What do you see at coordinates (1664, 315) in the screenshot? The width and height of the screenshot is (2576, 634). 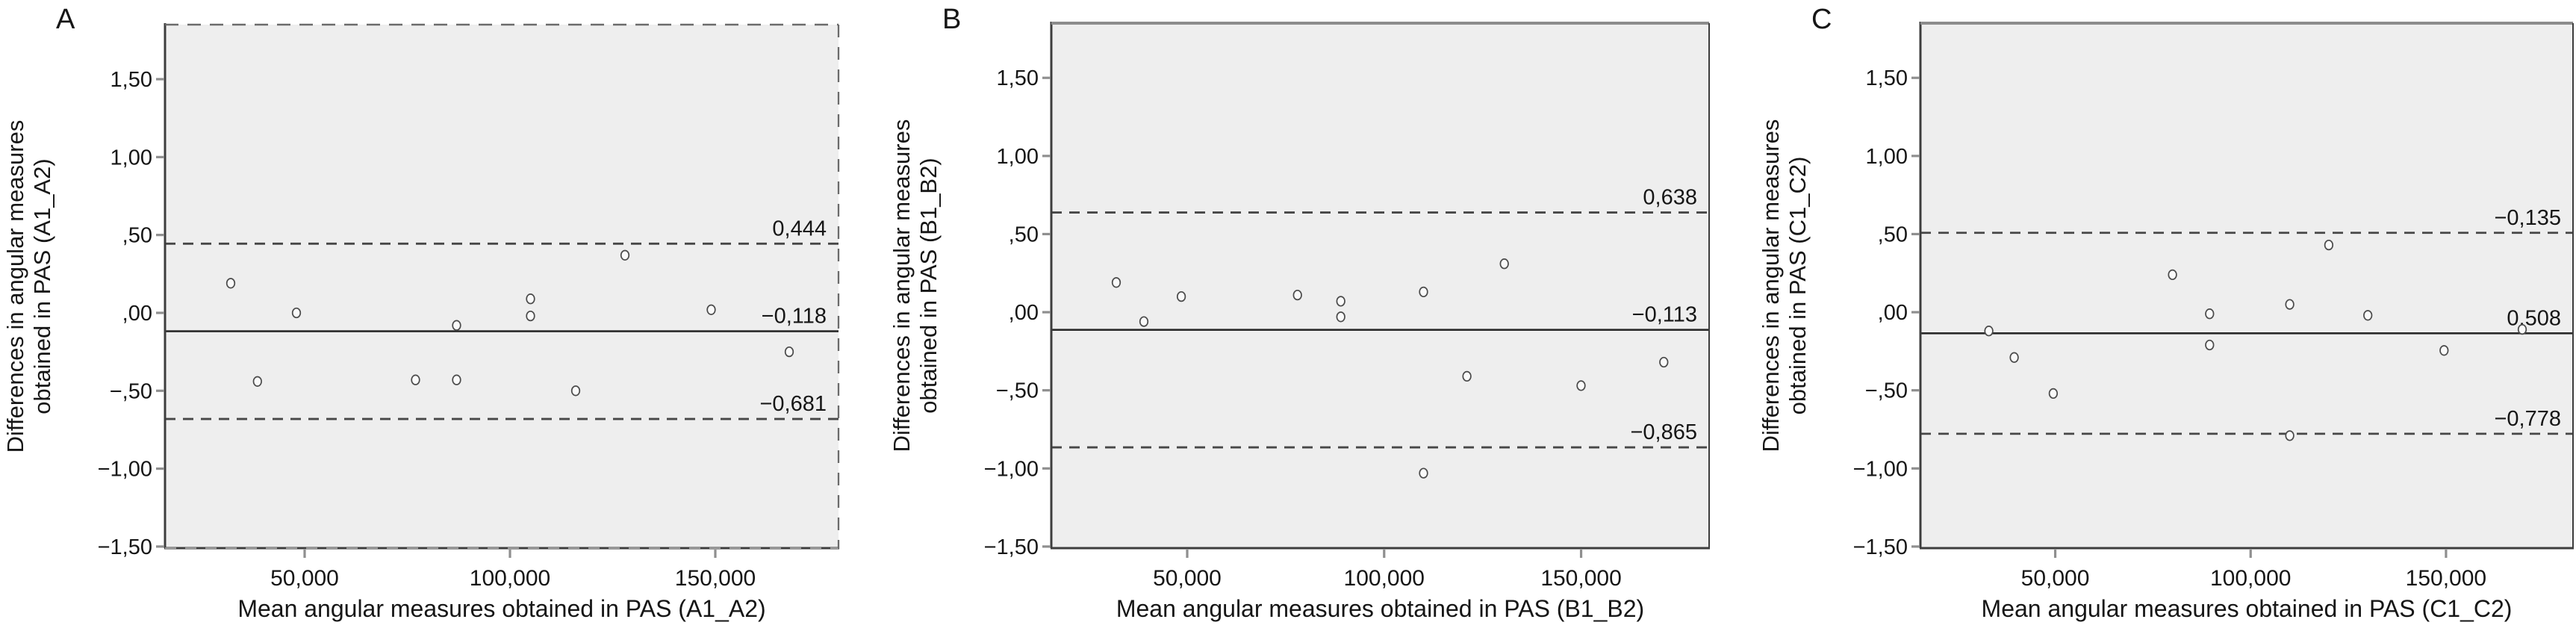 I see `reference-line-value: −0,113` at bounding box center [1664, 315].